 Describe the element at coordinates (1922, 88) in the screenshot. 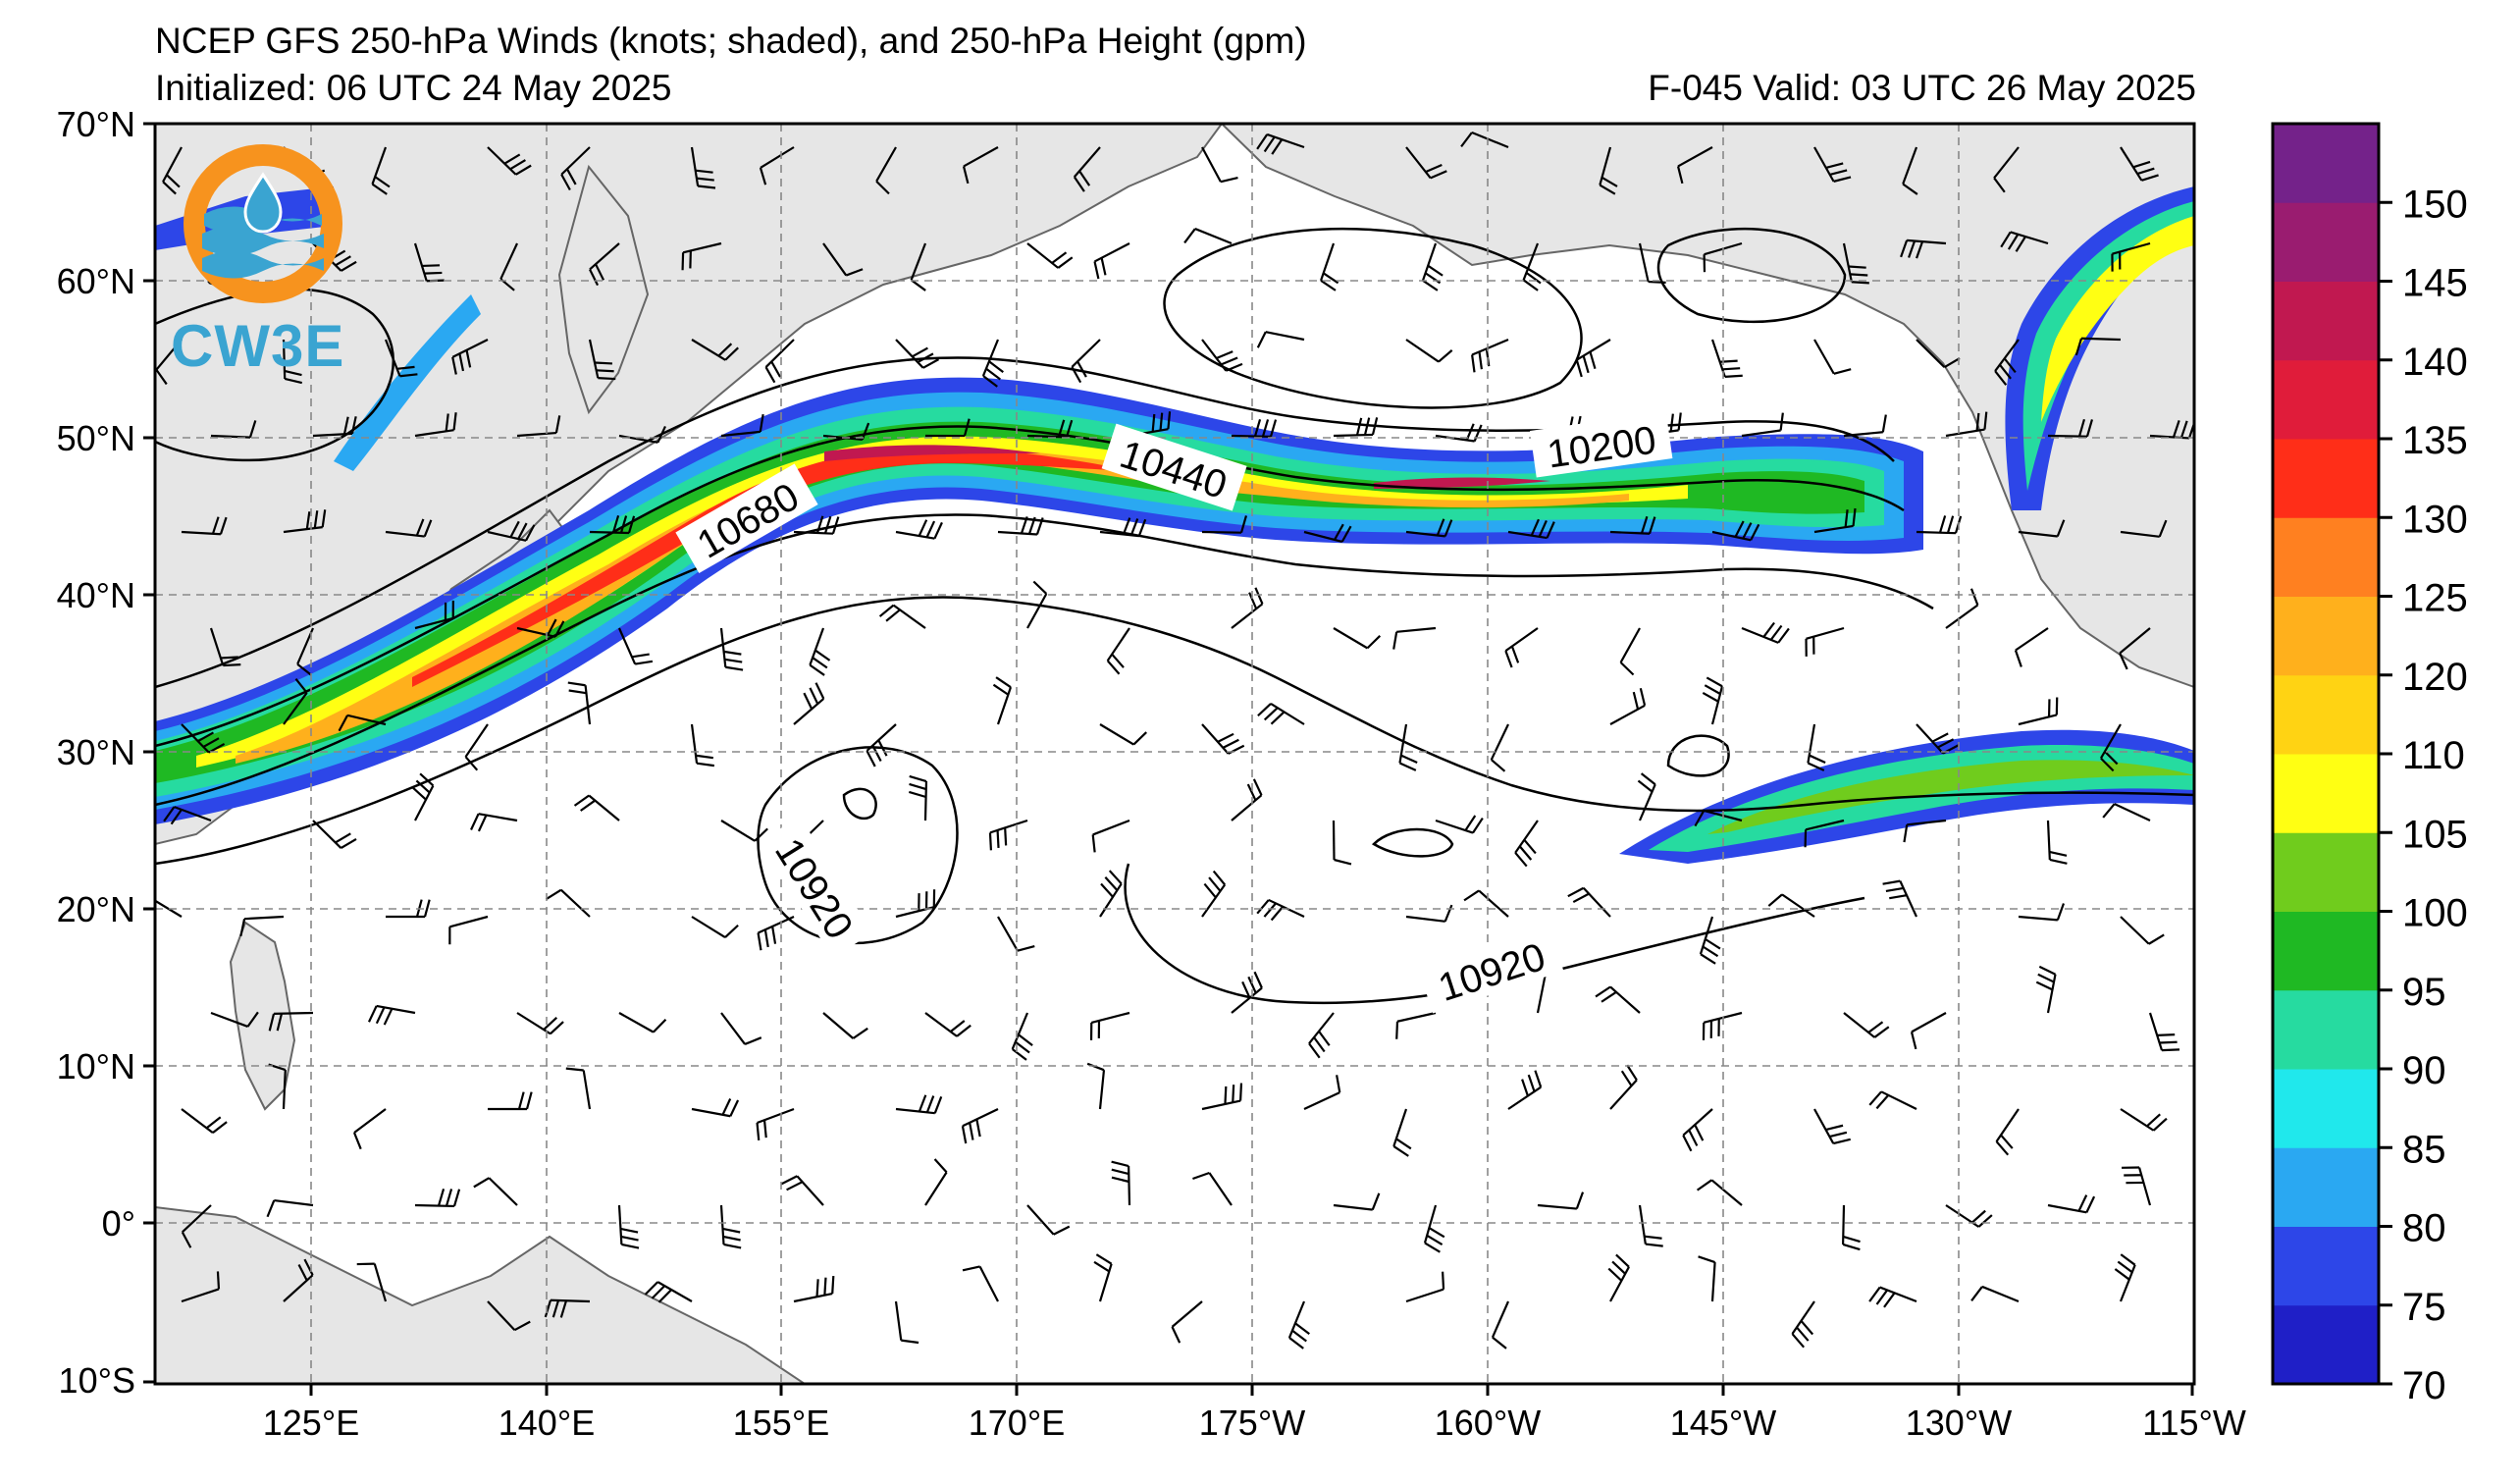

I see `valid-time: F-045 Valid: 03 UTC 26 May 2025` at that location.